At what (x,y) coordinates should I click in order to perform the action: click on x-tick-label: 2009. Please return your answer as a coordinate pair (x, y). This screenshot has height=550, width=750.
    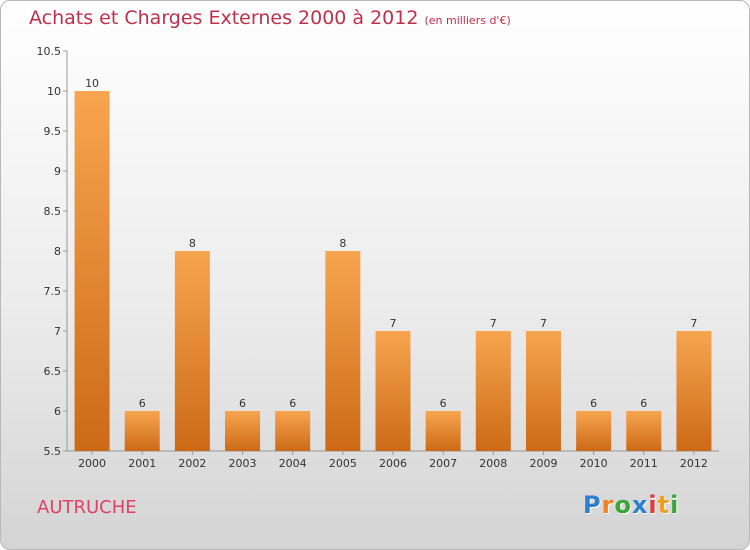
    Looking at the image, I should click on (543, 463).